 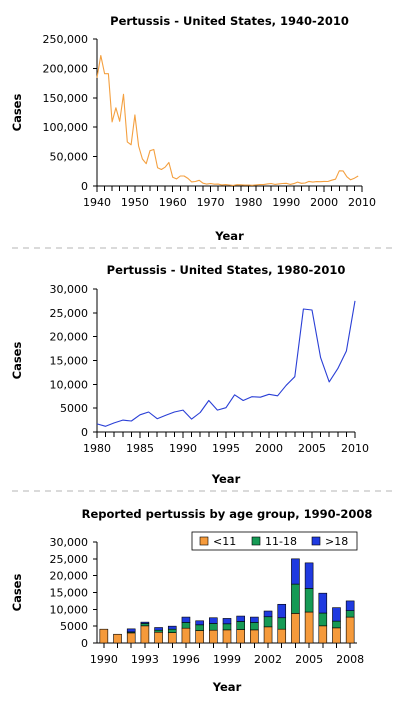 What do you see at coordinates (281, 541) in the screenshot?
I see `legend-label: 11-18` at bounding box center [281, 541].